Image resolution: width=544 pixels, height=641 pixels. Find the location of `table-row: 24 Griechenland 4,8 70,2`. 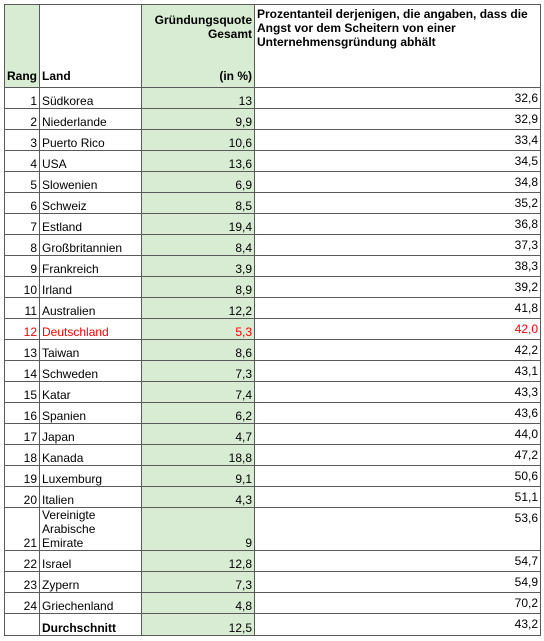

table-row: 24 Griechenland 4,8 70,2 is located at coordinates (272, 603).